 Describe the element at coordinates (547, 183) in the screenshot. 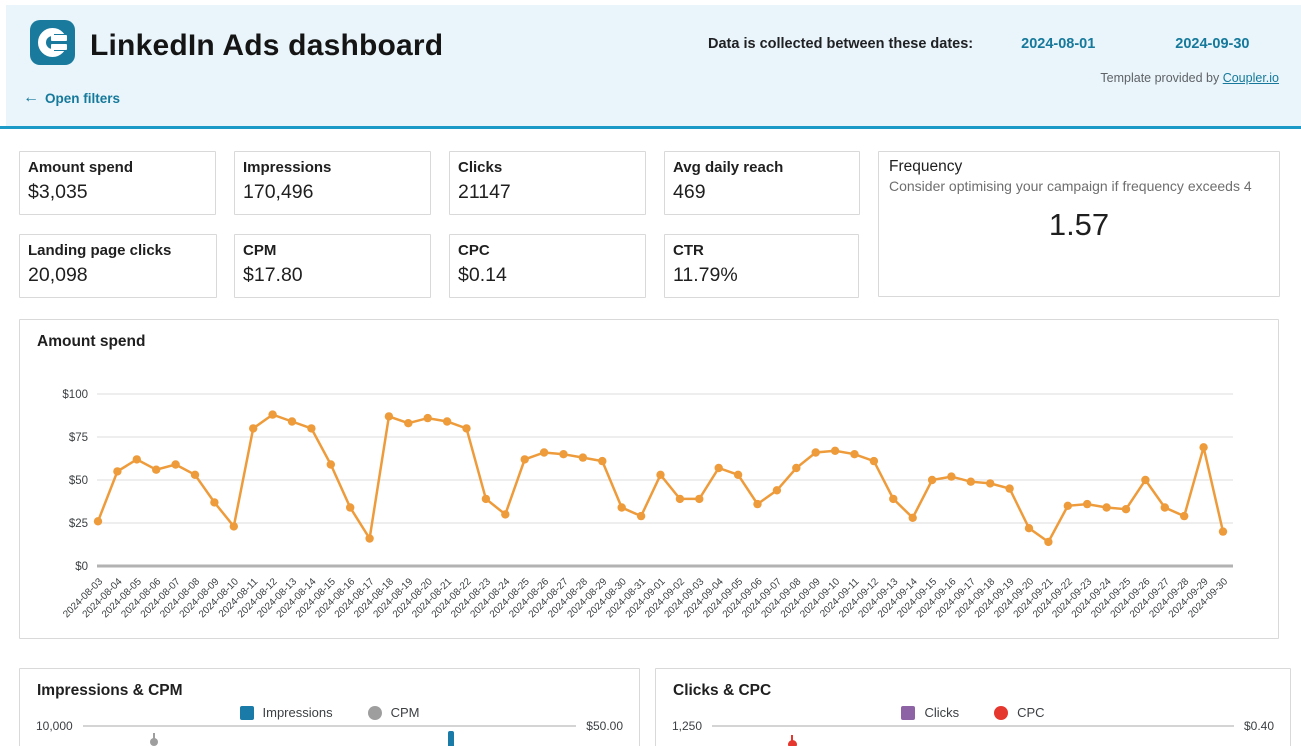

I see `kpi-card-clicks: Clicks 21147` at that location.